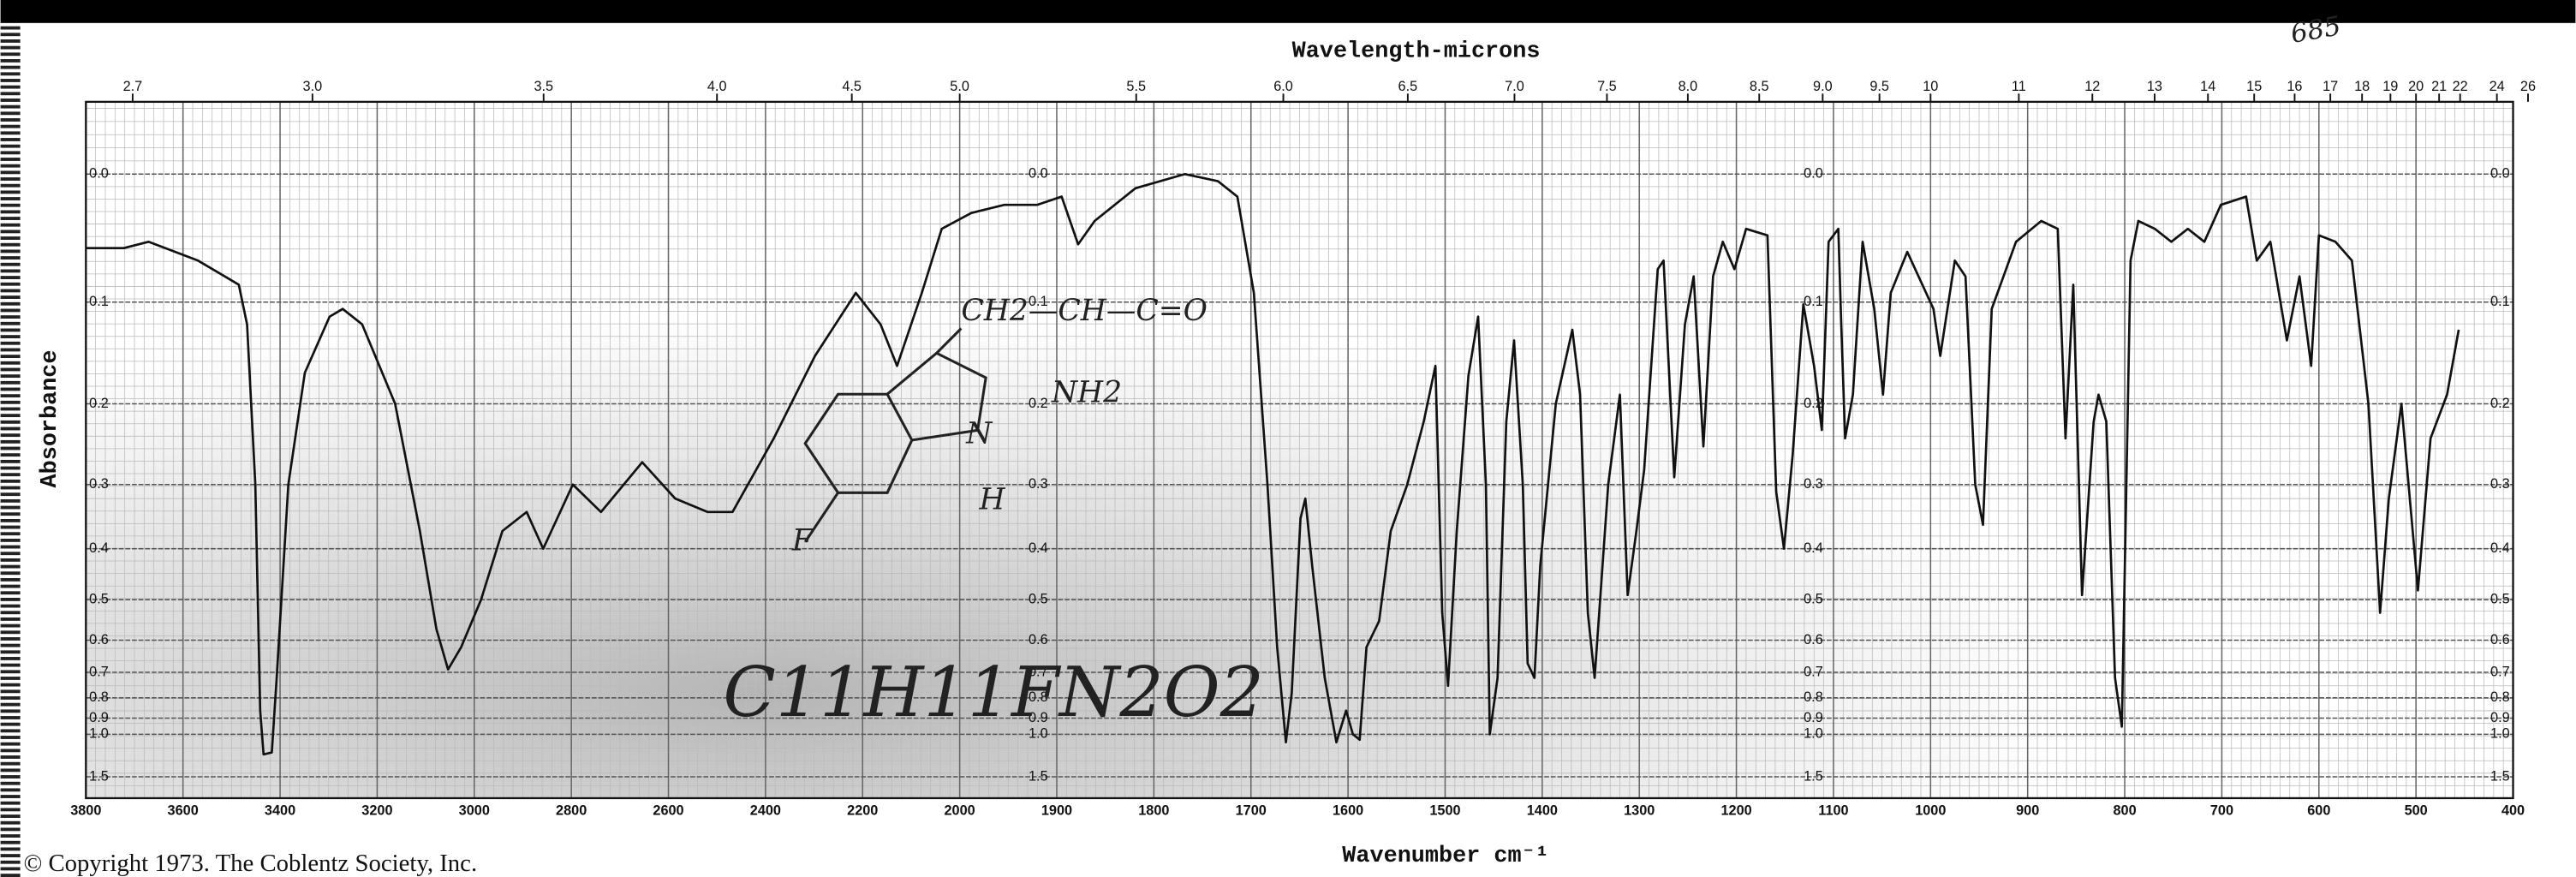  What do you see at coordinates (979, 434) in the screenshot?
I see `handwritten-note: N` at bounding box center [979, 434].